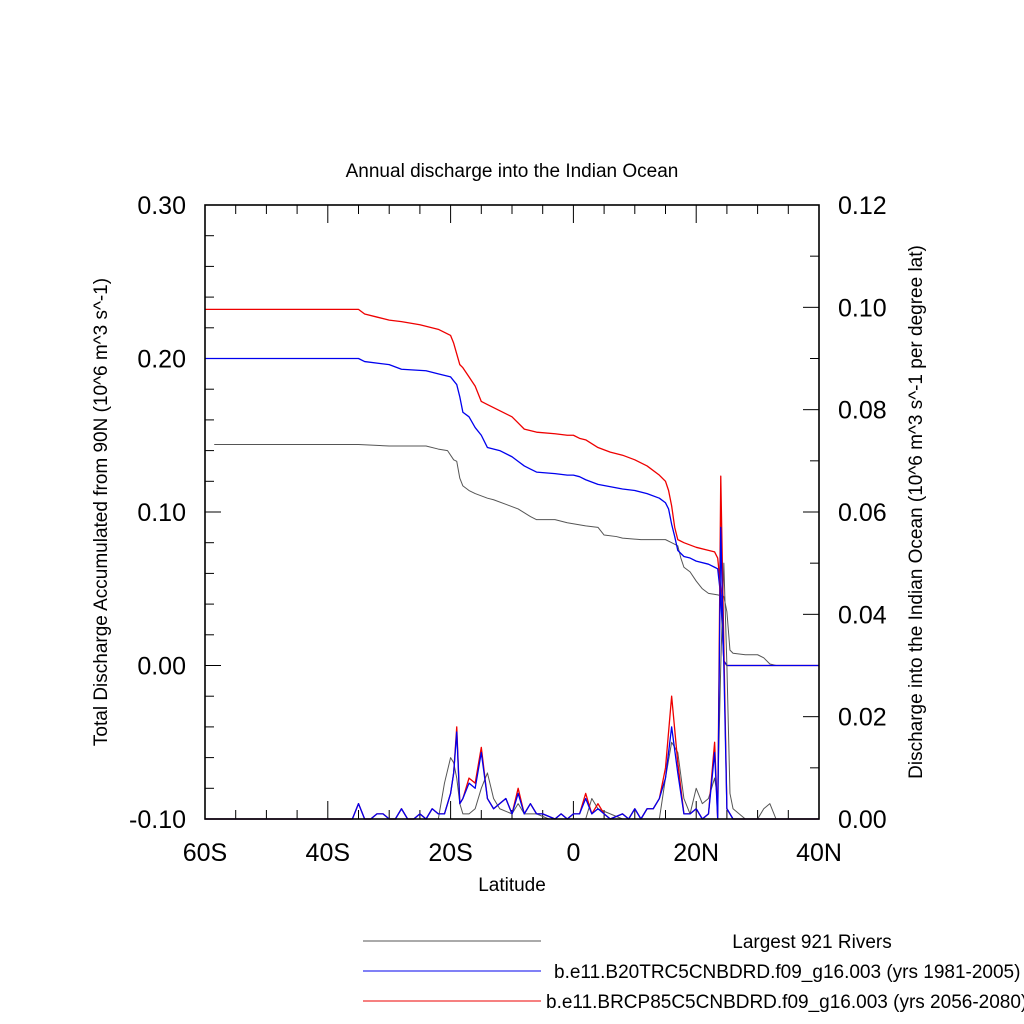  Describe the element at coordinates (328, 853) in the screenshot. I see `x-tick-label: 40S` at that location.